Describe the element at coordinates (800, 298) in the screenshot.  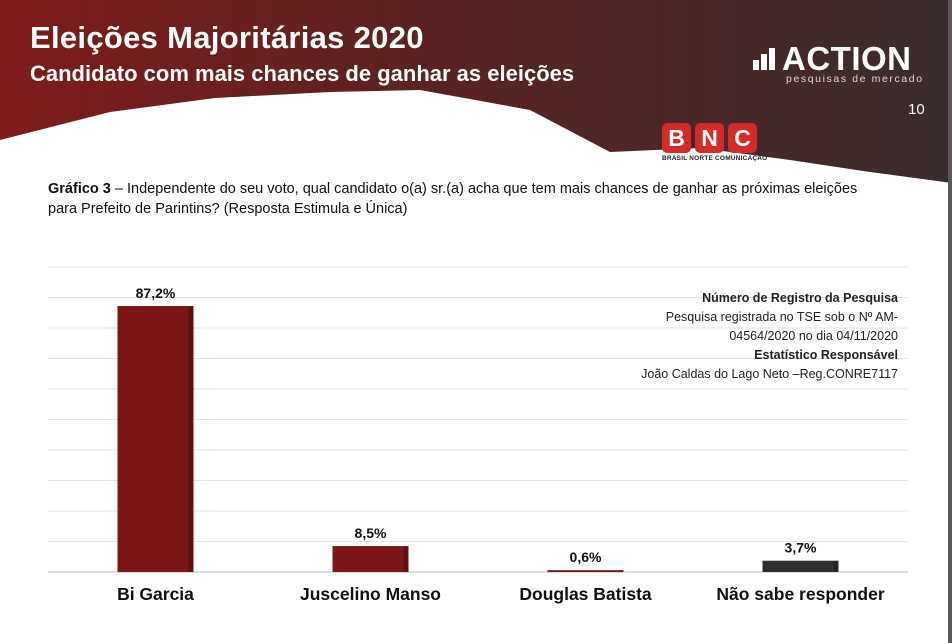
I see `registry-heading: Número de Registro da Pesquisa` at that location.